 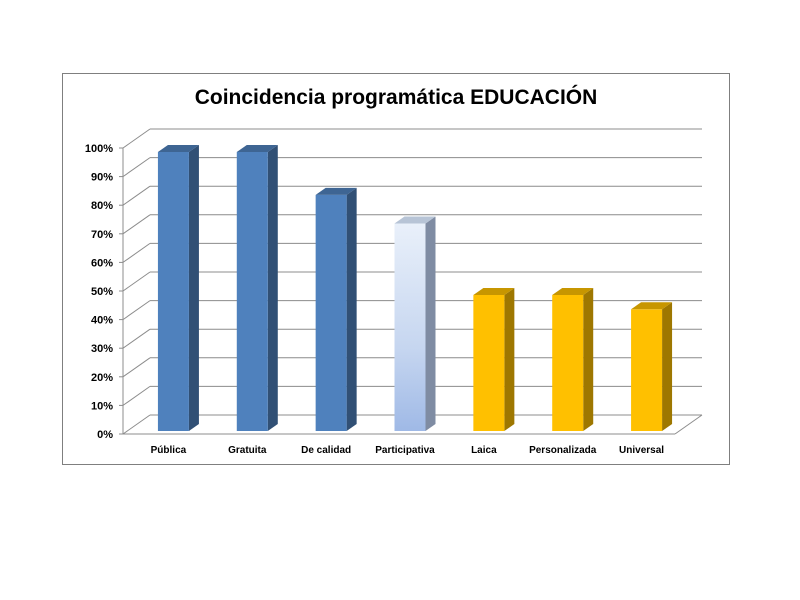 What do you see at coordinates (563, 450) in the screenshot?
I see `x-tick-label: Personalizada` at bounding box center [563, 450].